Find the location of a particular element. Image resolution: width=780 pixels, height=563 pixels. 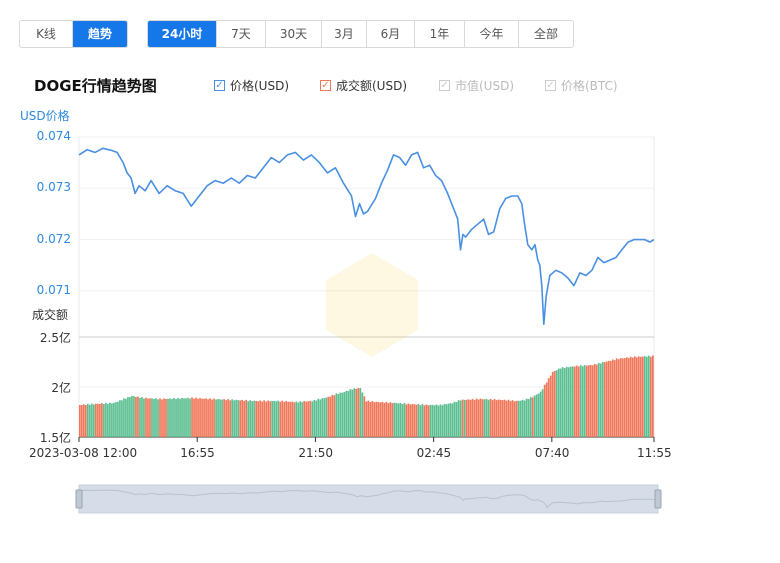

tab-tabs_range-7: 全部 is located at coordinates (546, 34).